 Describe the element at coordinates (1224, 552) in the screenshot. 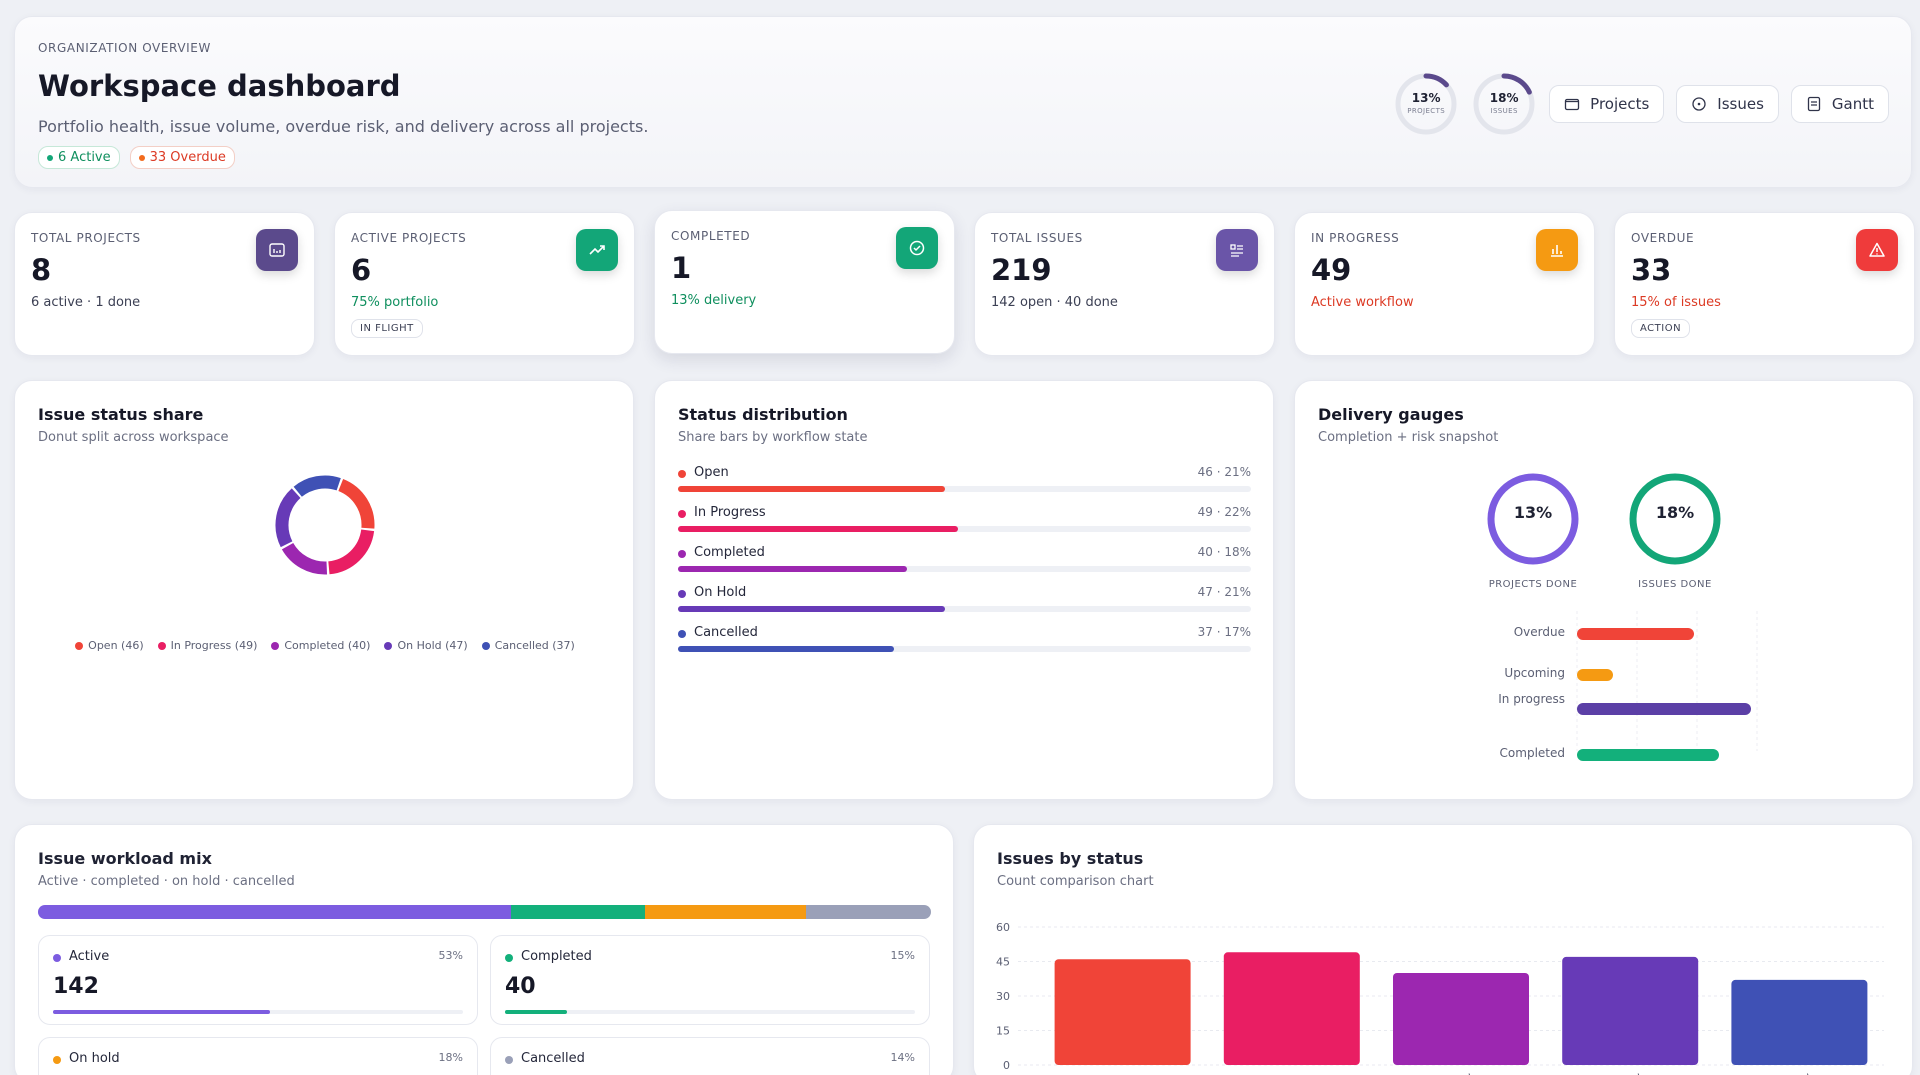

I see `status-count: 40 · 18%` at that location.